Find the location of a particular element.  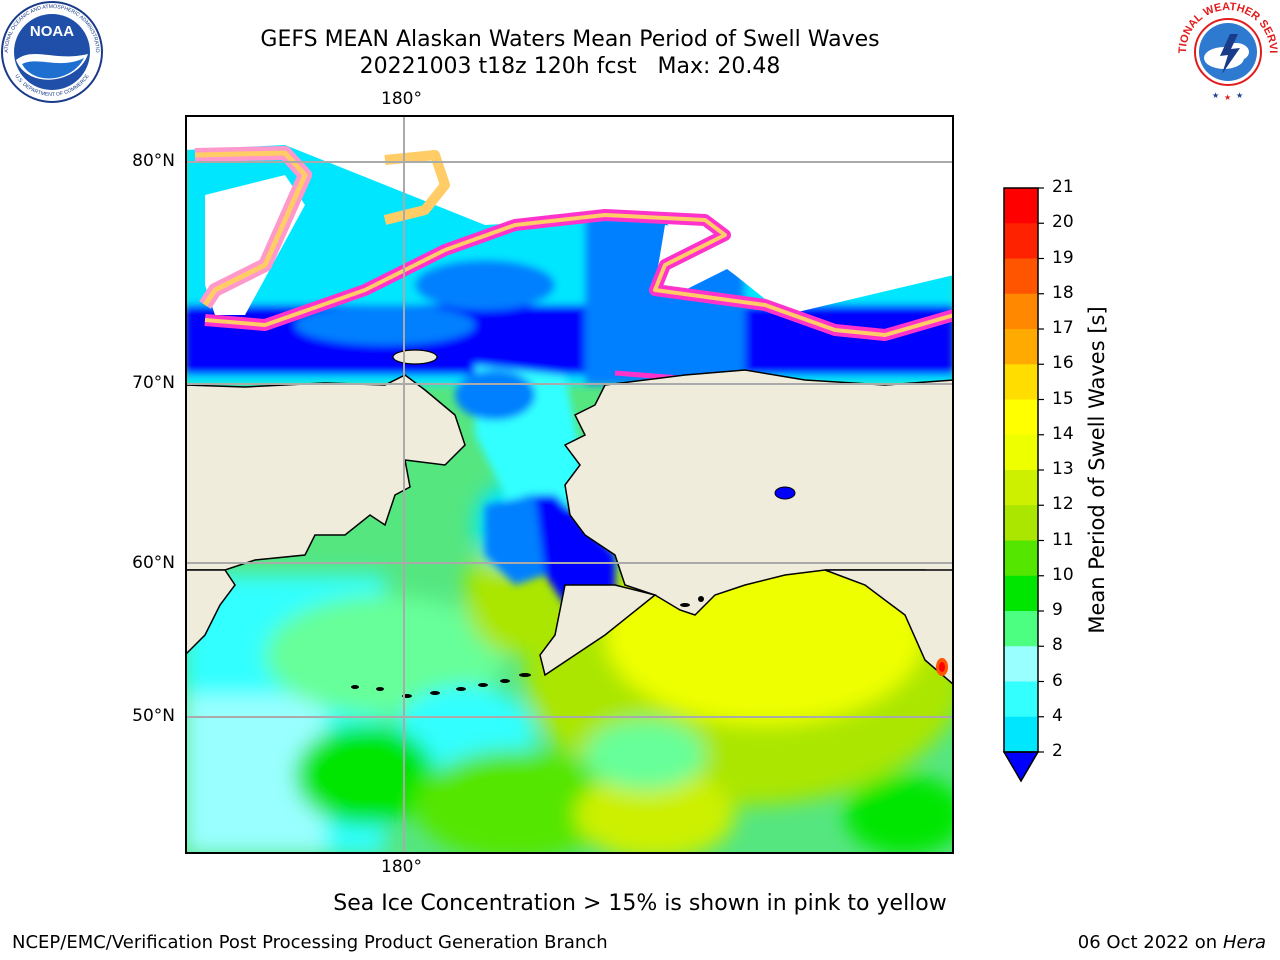

colorbar-extend-arrow is located at coordinates (1021, 767).